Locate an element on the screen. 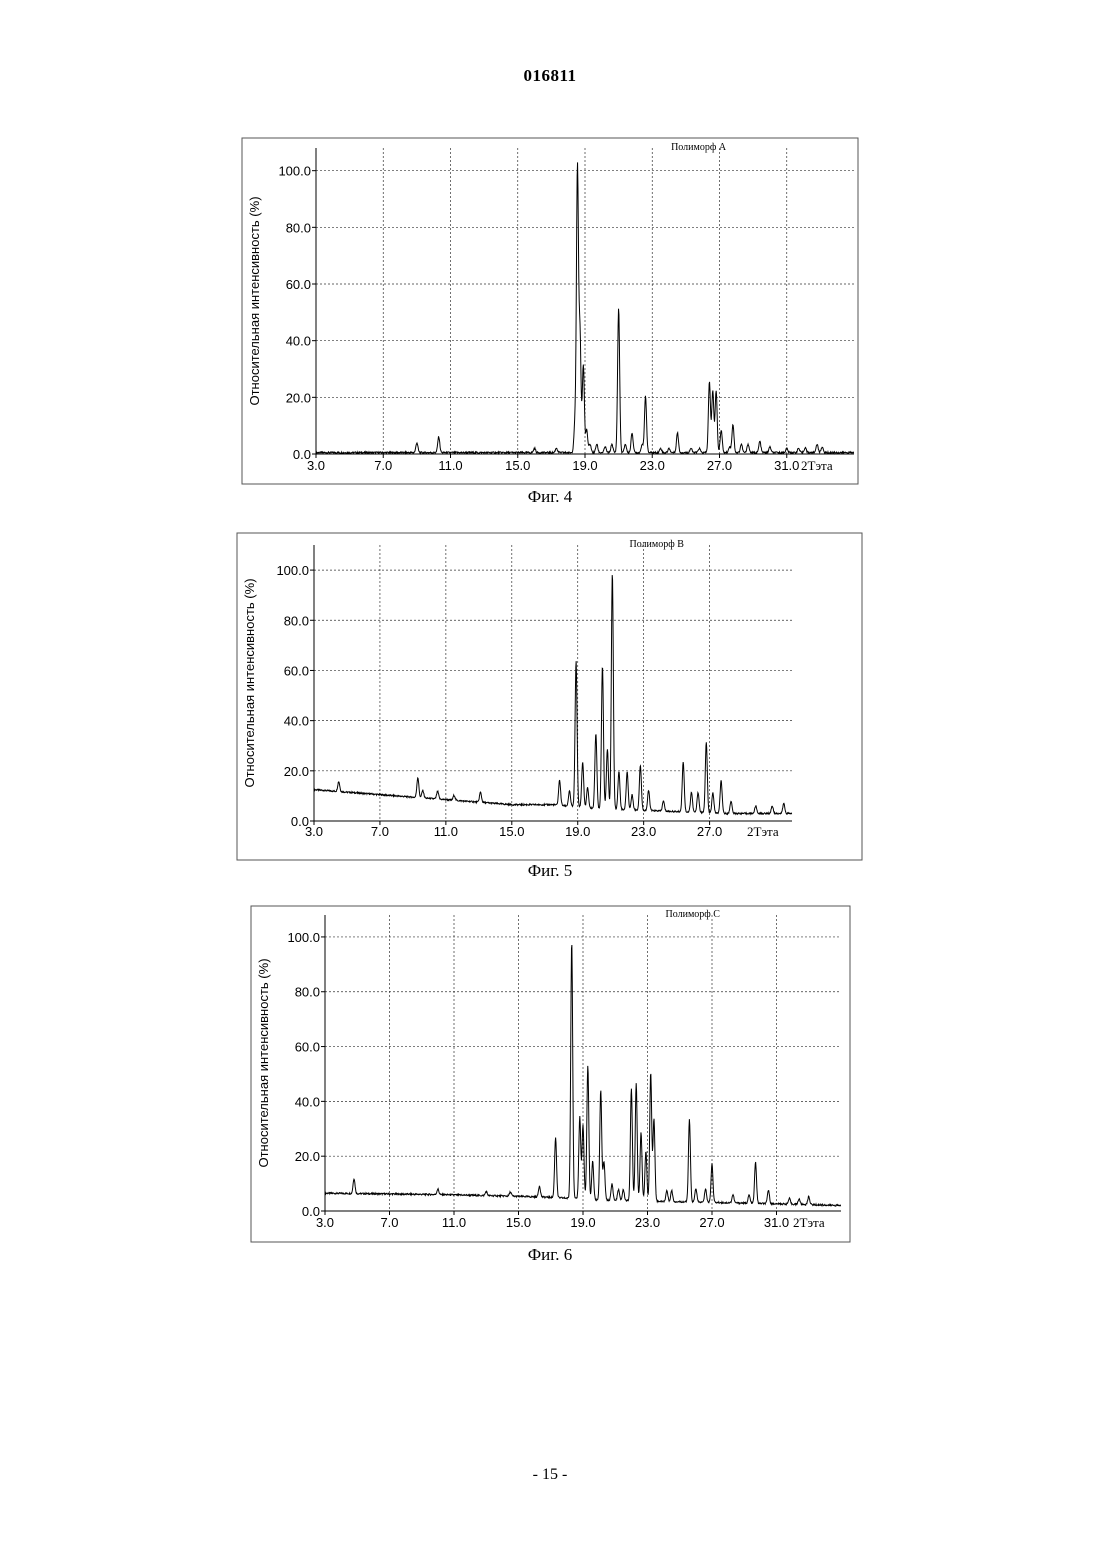  y-tick-label: 60.0 is located at coordinates (307, 1047).